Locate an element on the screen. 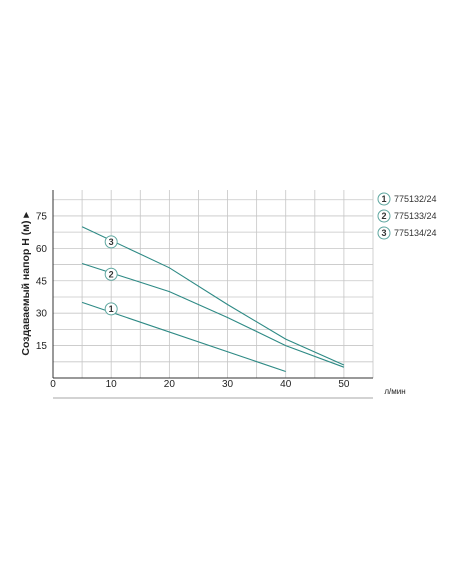  x-tick-label: 20 is located at coordinates (170, 384).